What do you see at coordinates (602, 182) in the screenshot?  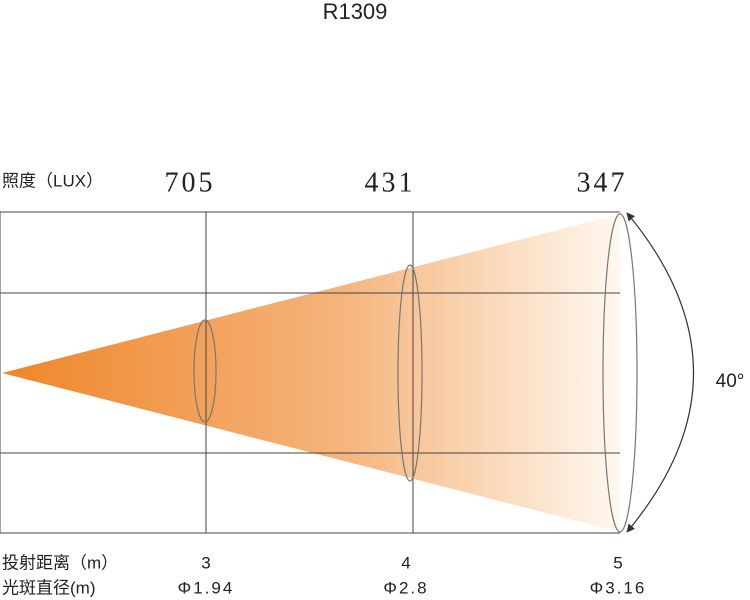 I see `lux-value: 347` at bounding box center [602, 182].